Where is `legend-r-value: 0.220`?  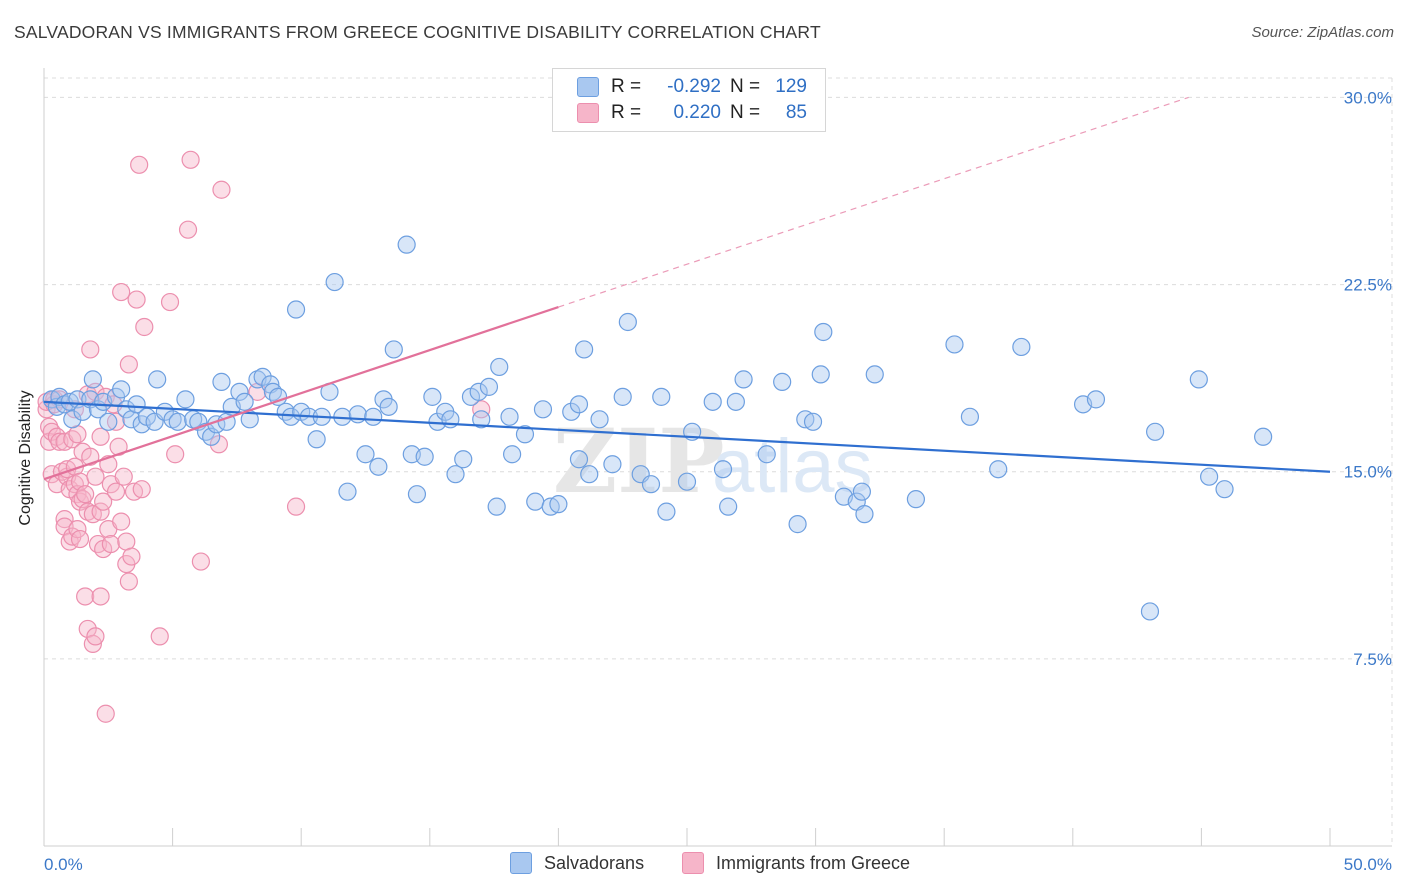 legend-r-value: 0.220 is located at coordinates (697, 112).